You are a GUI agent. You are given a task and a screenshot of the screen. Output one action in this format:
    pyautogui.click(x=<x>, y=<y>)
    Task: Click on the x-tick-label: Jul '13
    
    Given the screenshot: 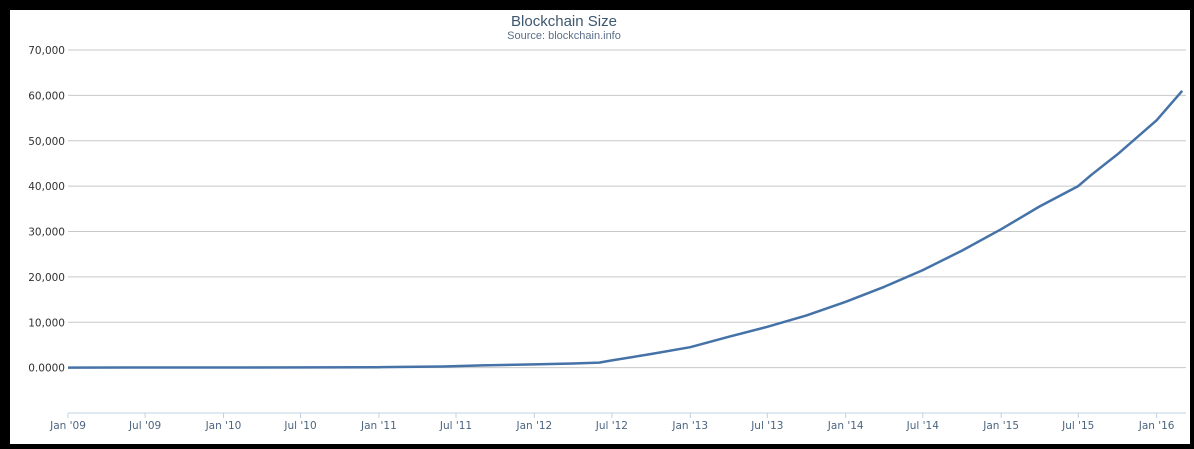 What is the action you would take?
    pyautogui.click(x=766, y=426)
    